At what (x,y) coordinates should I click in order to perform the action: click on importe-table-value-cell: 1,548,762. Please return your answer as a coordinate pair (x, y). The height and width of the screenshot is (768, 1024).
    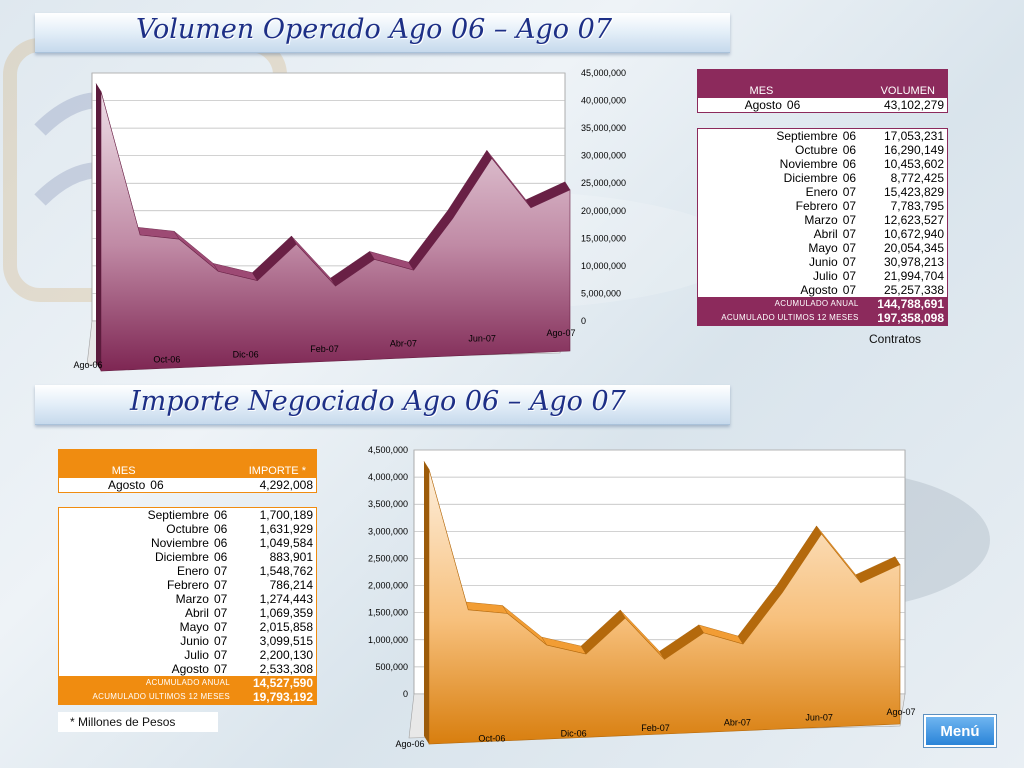
    Looking at the image, I should click on (286, 571).